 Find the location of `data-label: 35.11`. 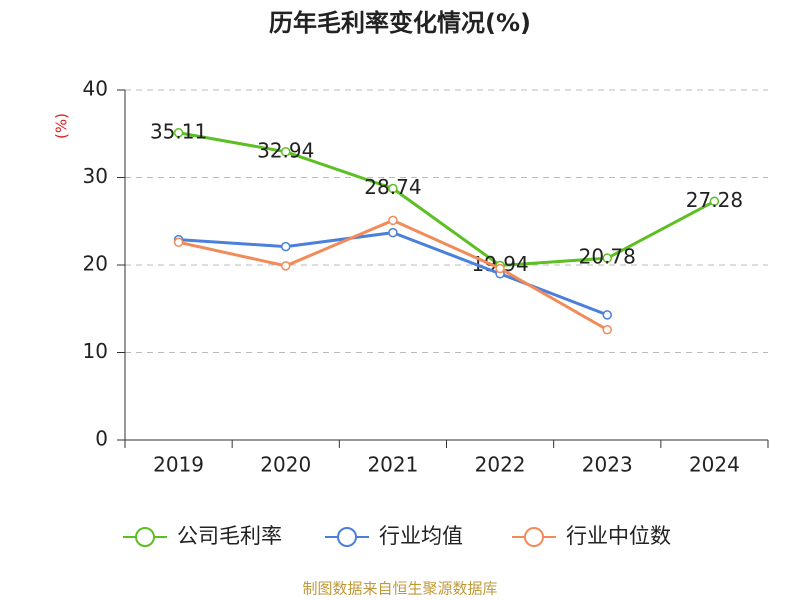

data-label: 35.11 is located at coordinates (178, 131).